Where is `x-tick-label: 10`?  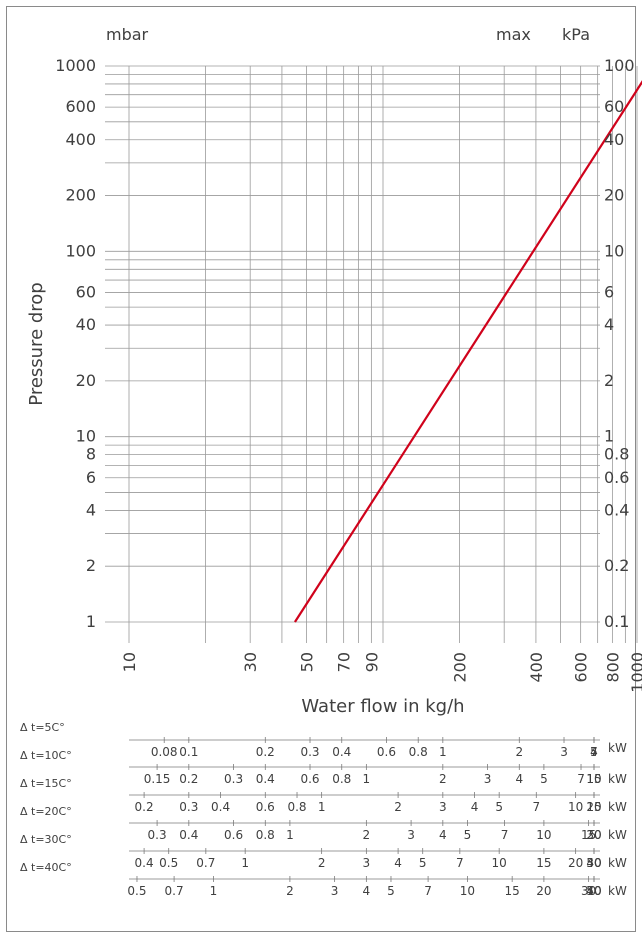 x-tick-label: 10 is located at coordinates (129, 662).